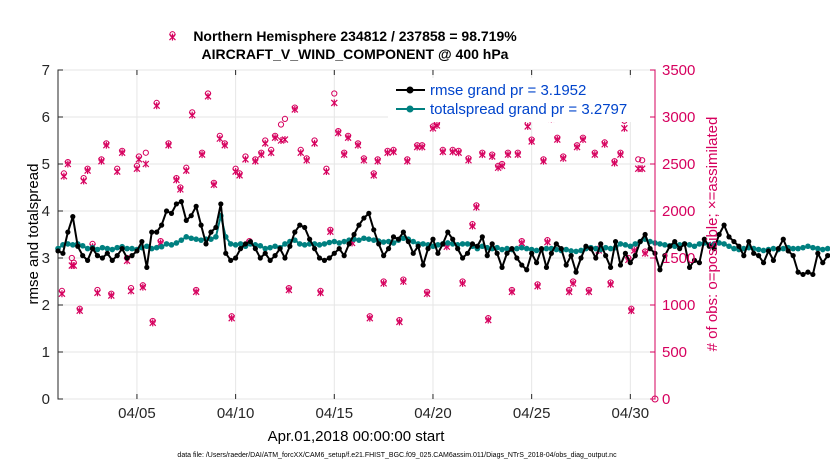 The height and width of the screenshot is (470, 830). I want to click on x-tick-label: 04/05, so click(137, 413).